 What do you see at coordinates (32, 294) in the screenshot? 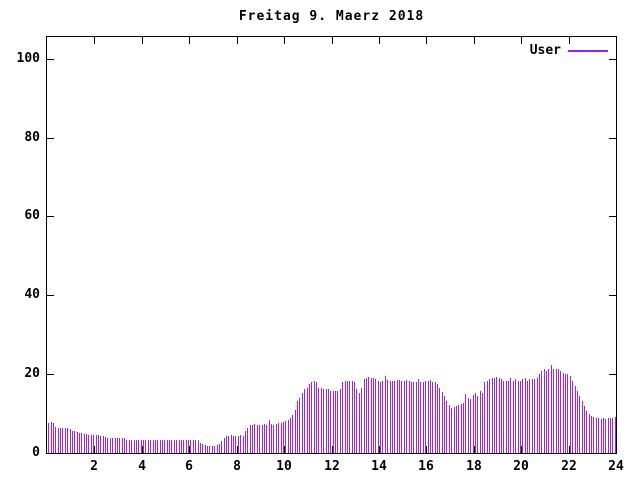
I see `y-axis-tick-label: 40` at bounding box center [32, 294].